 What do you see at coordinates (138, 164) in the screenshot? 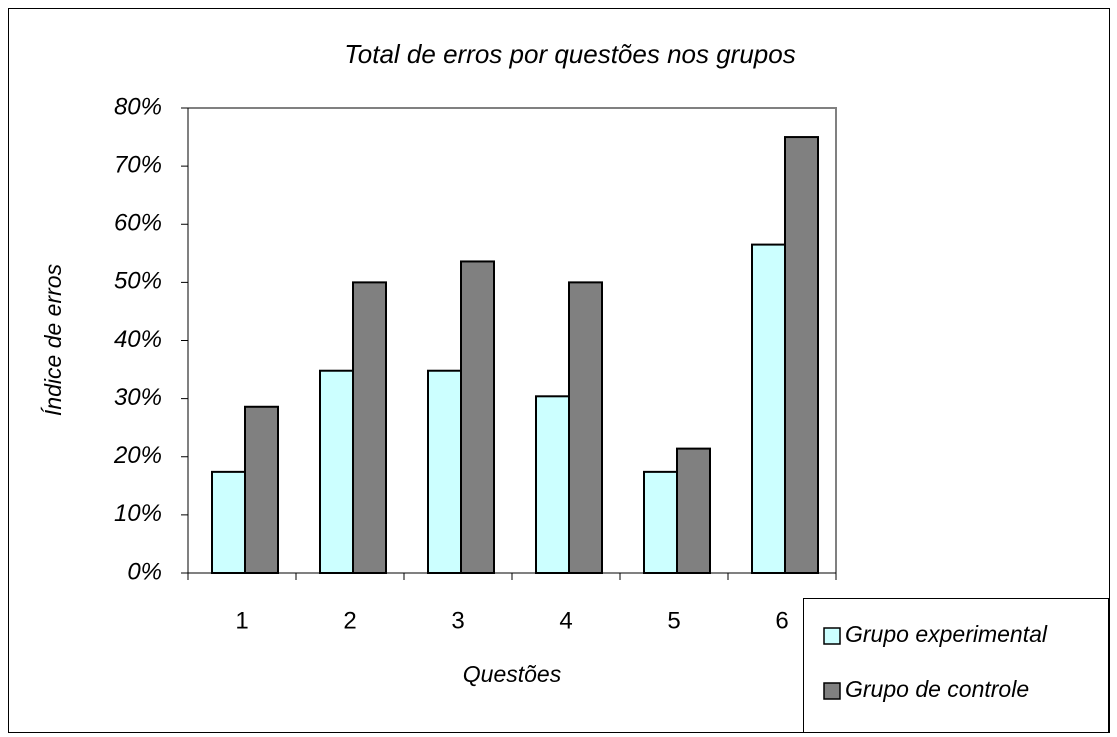
I see `y-tick-label: 70%` at bounding box center [138, 164].